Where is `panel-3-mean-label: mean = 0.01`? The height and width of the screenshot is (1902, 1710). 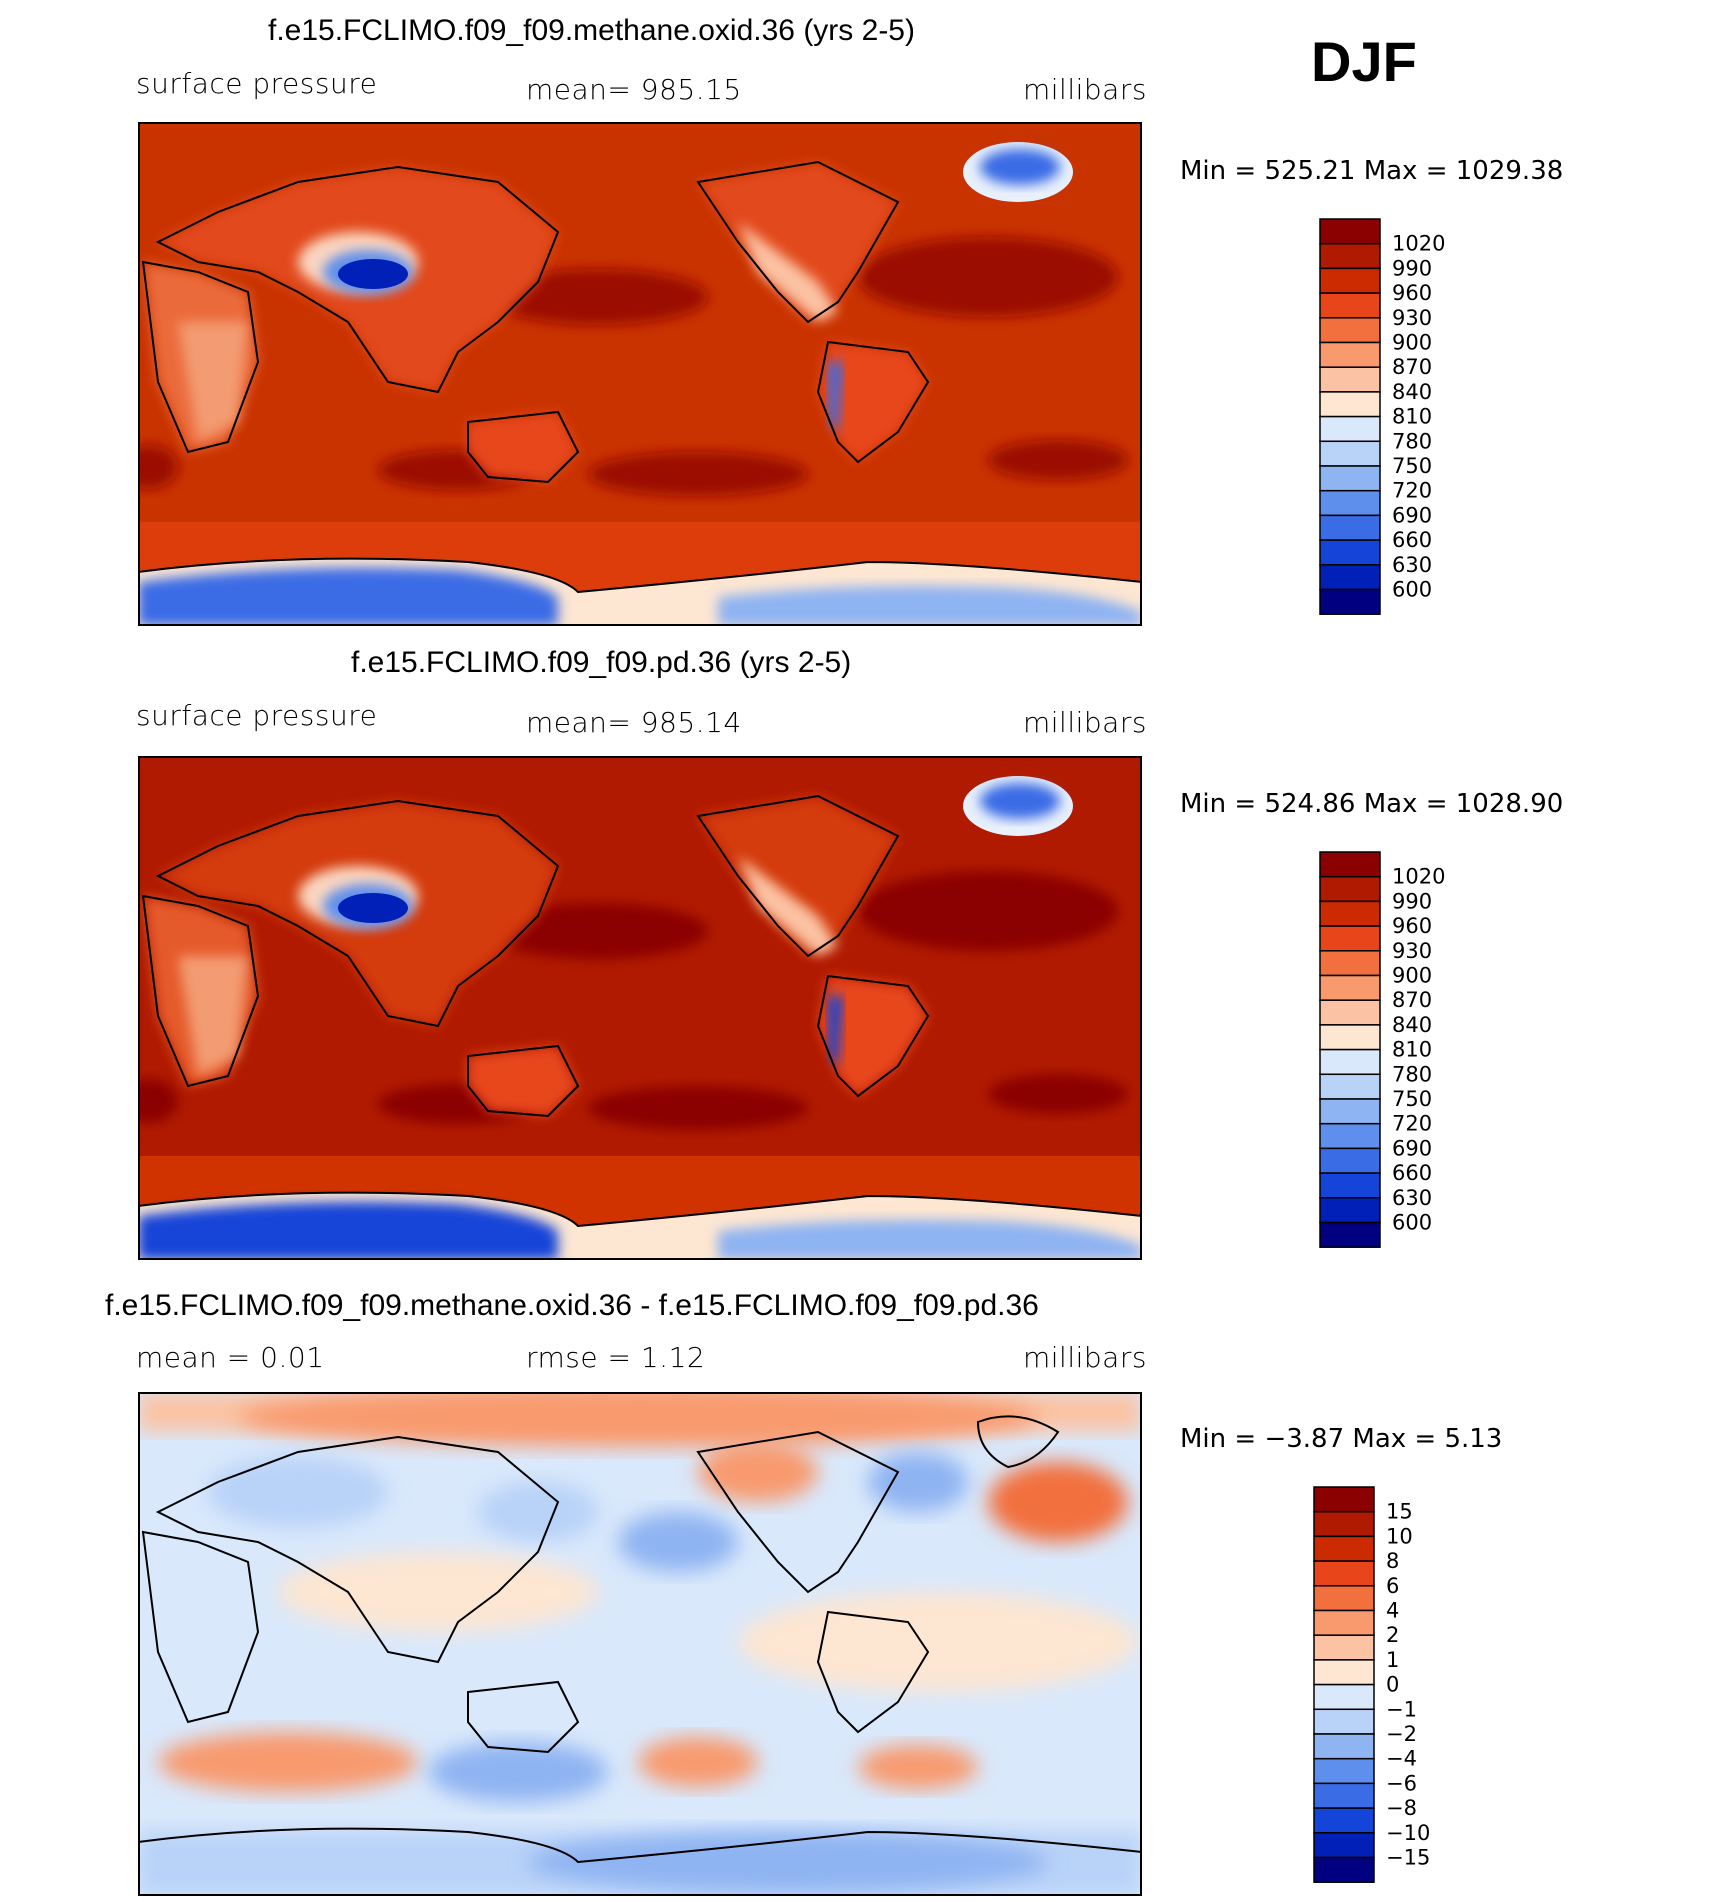
panel-3-mean-label: mean = 0.01 is located at coordinates (230, 1357).